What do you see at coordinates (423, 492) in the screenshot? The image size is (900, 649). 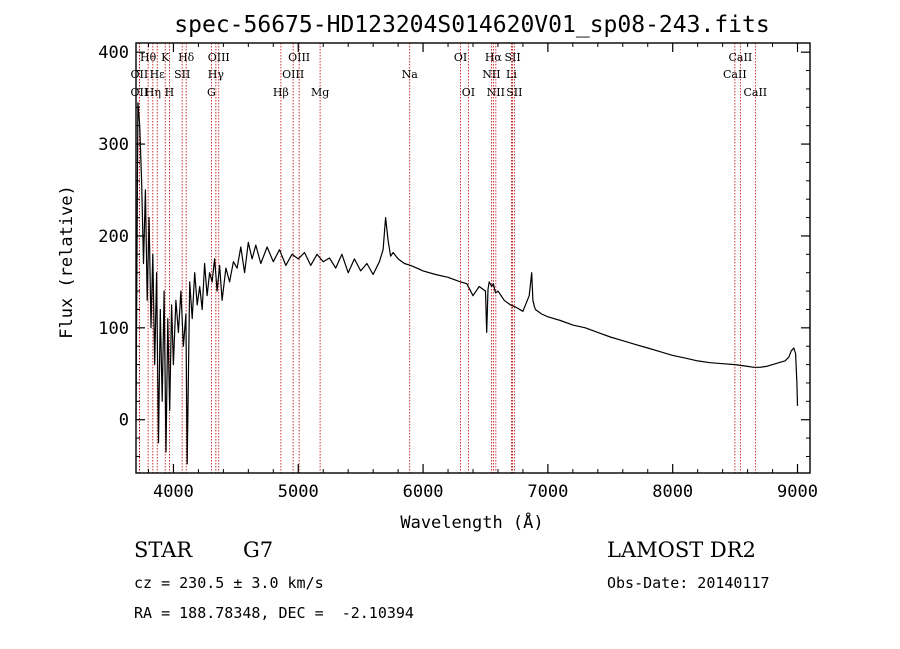 I see `x-tick-label-2: 6000` at bounding box center [423, 492].